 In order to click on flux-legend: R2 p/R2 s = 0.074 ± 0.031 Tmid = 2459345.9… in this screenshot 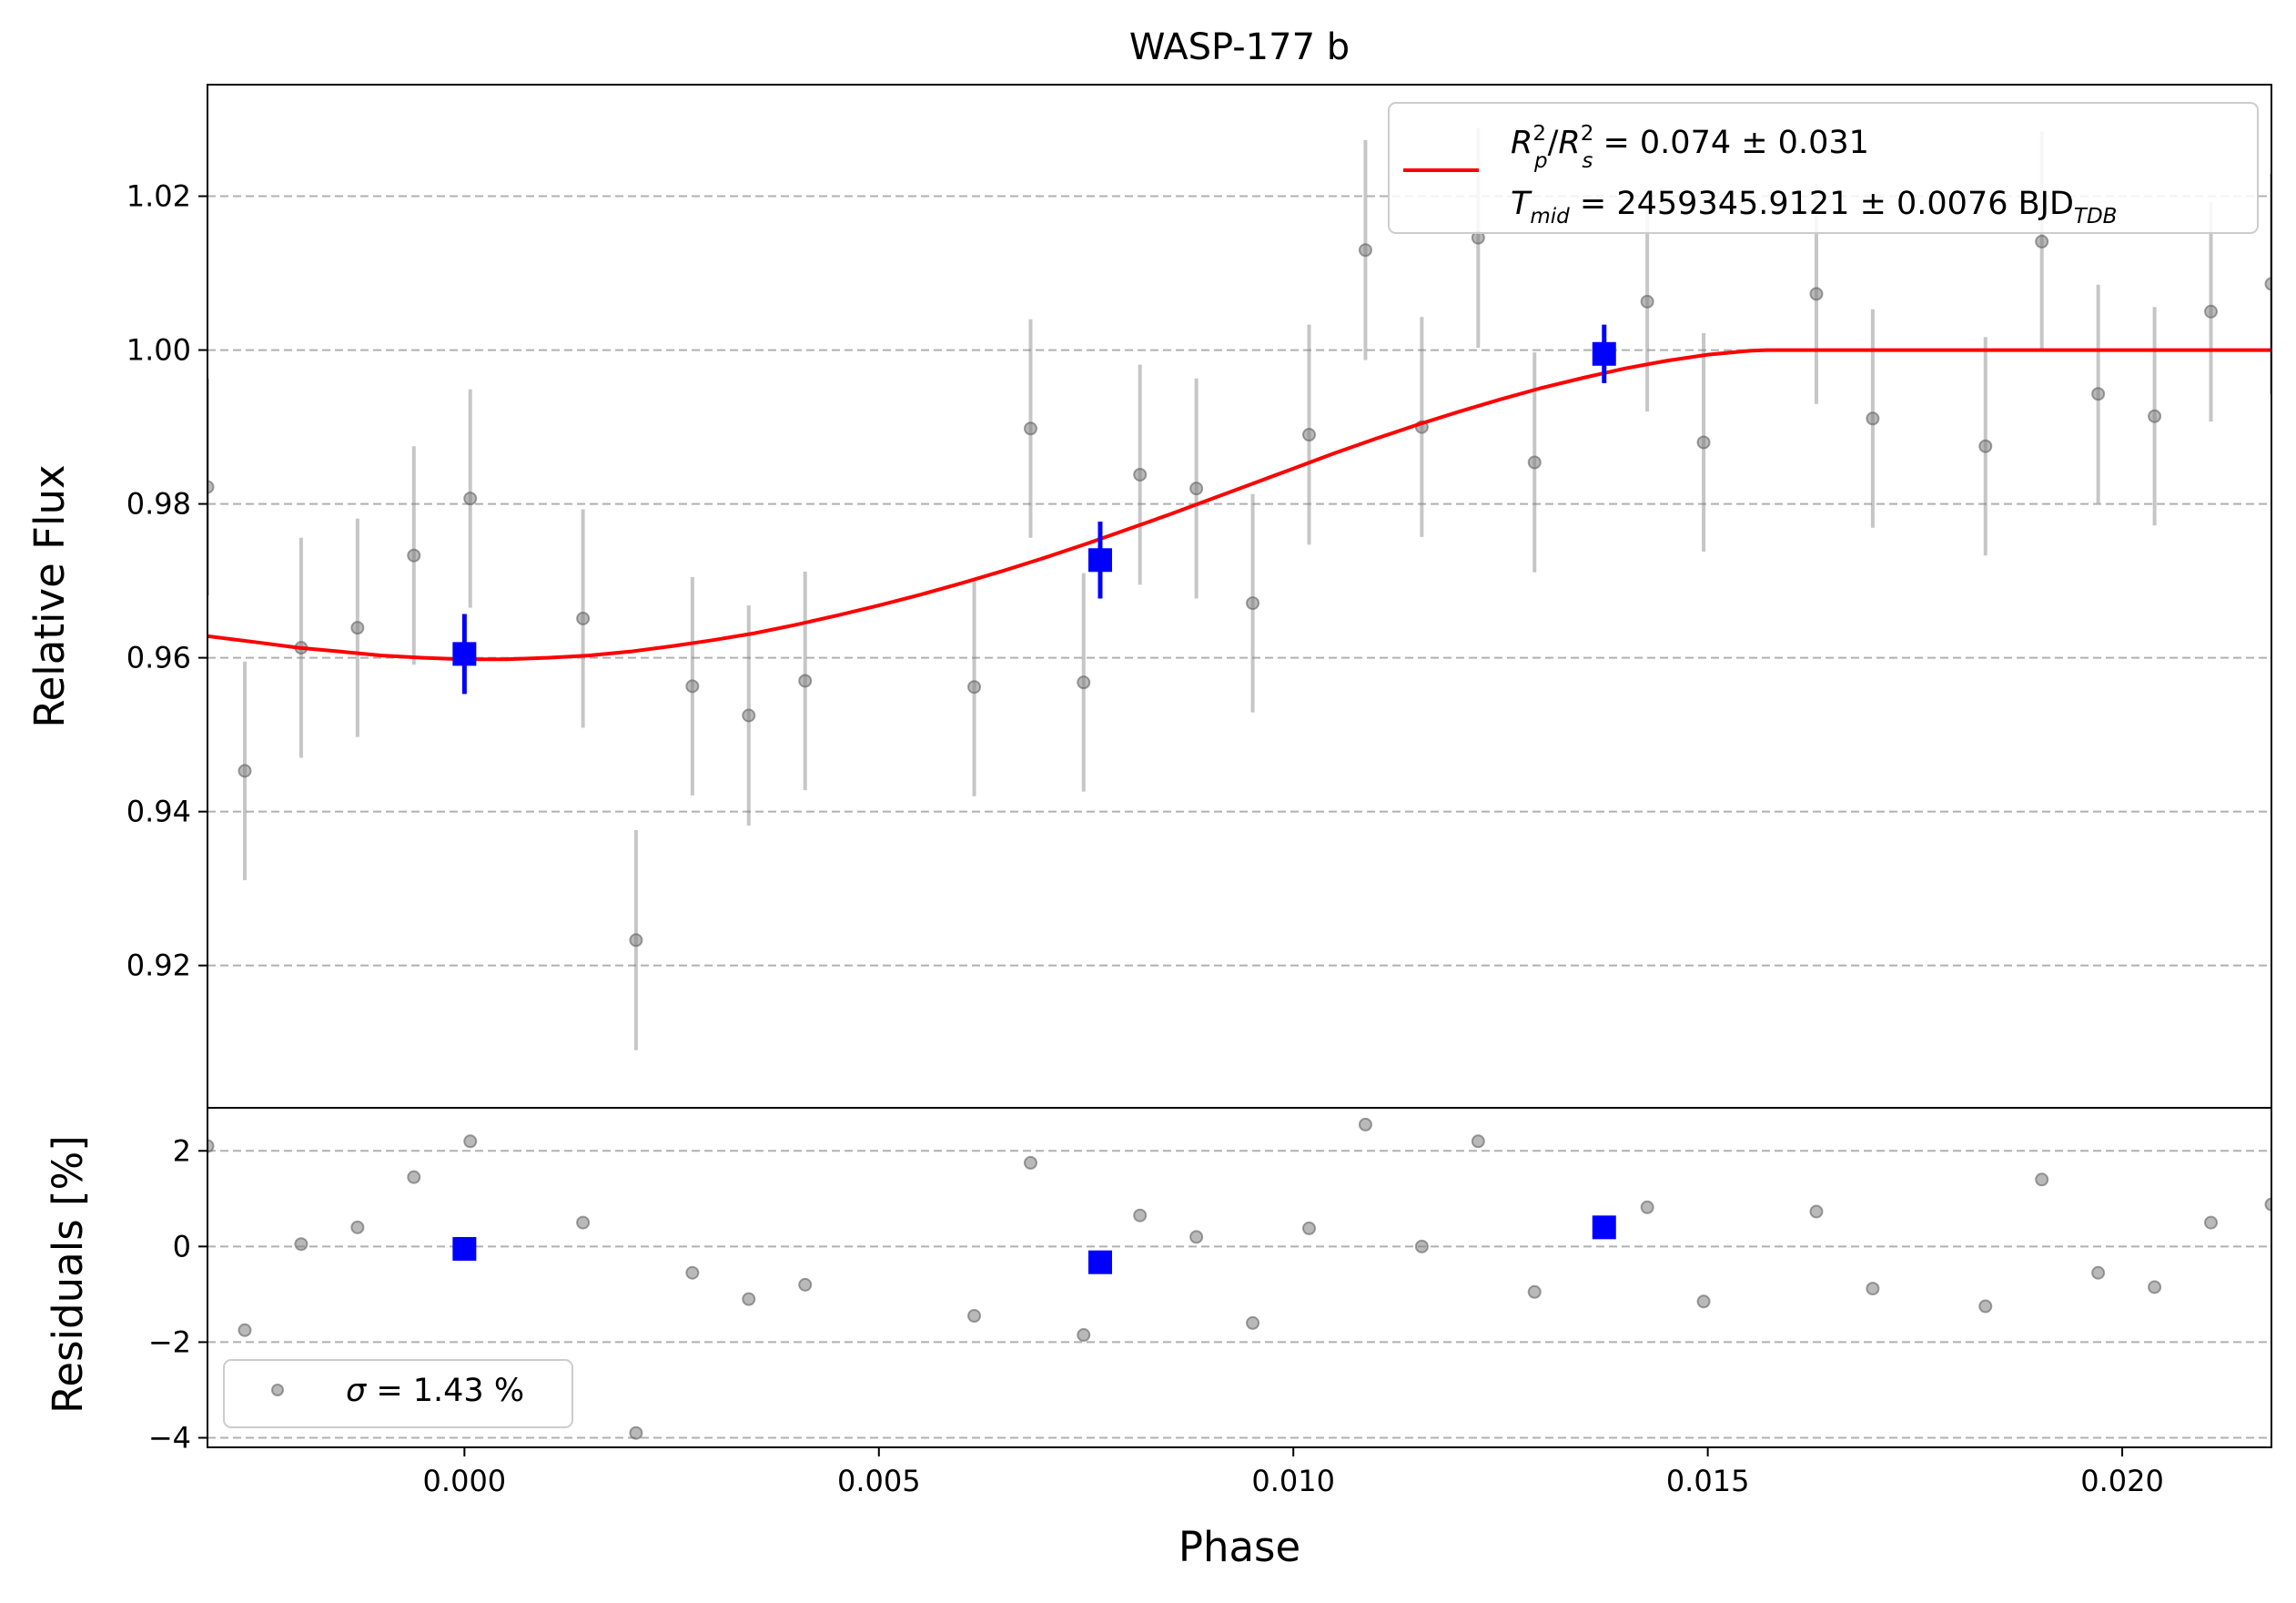, I will do `click(1824, 168)`.